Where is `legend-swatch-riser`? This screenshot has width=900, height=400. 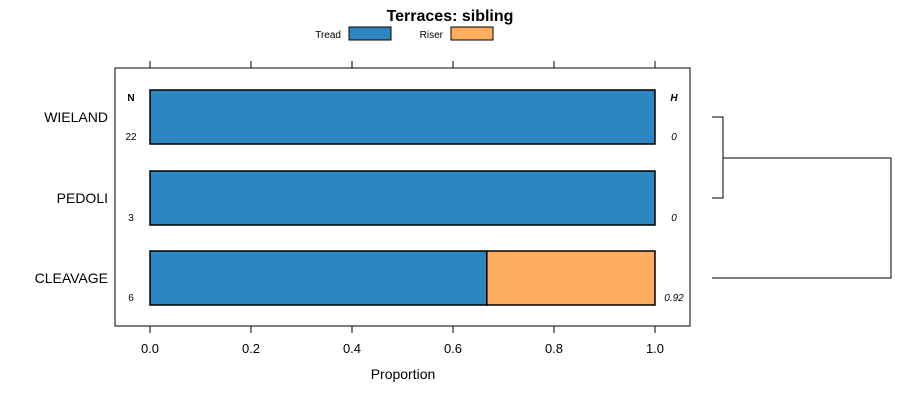
legend-swatch-riser is located at coordinates (472, 33).